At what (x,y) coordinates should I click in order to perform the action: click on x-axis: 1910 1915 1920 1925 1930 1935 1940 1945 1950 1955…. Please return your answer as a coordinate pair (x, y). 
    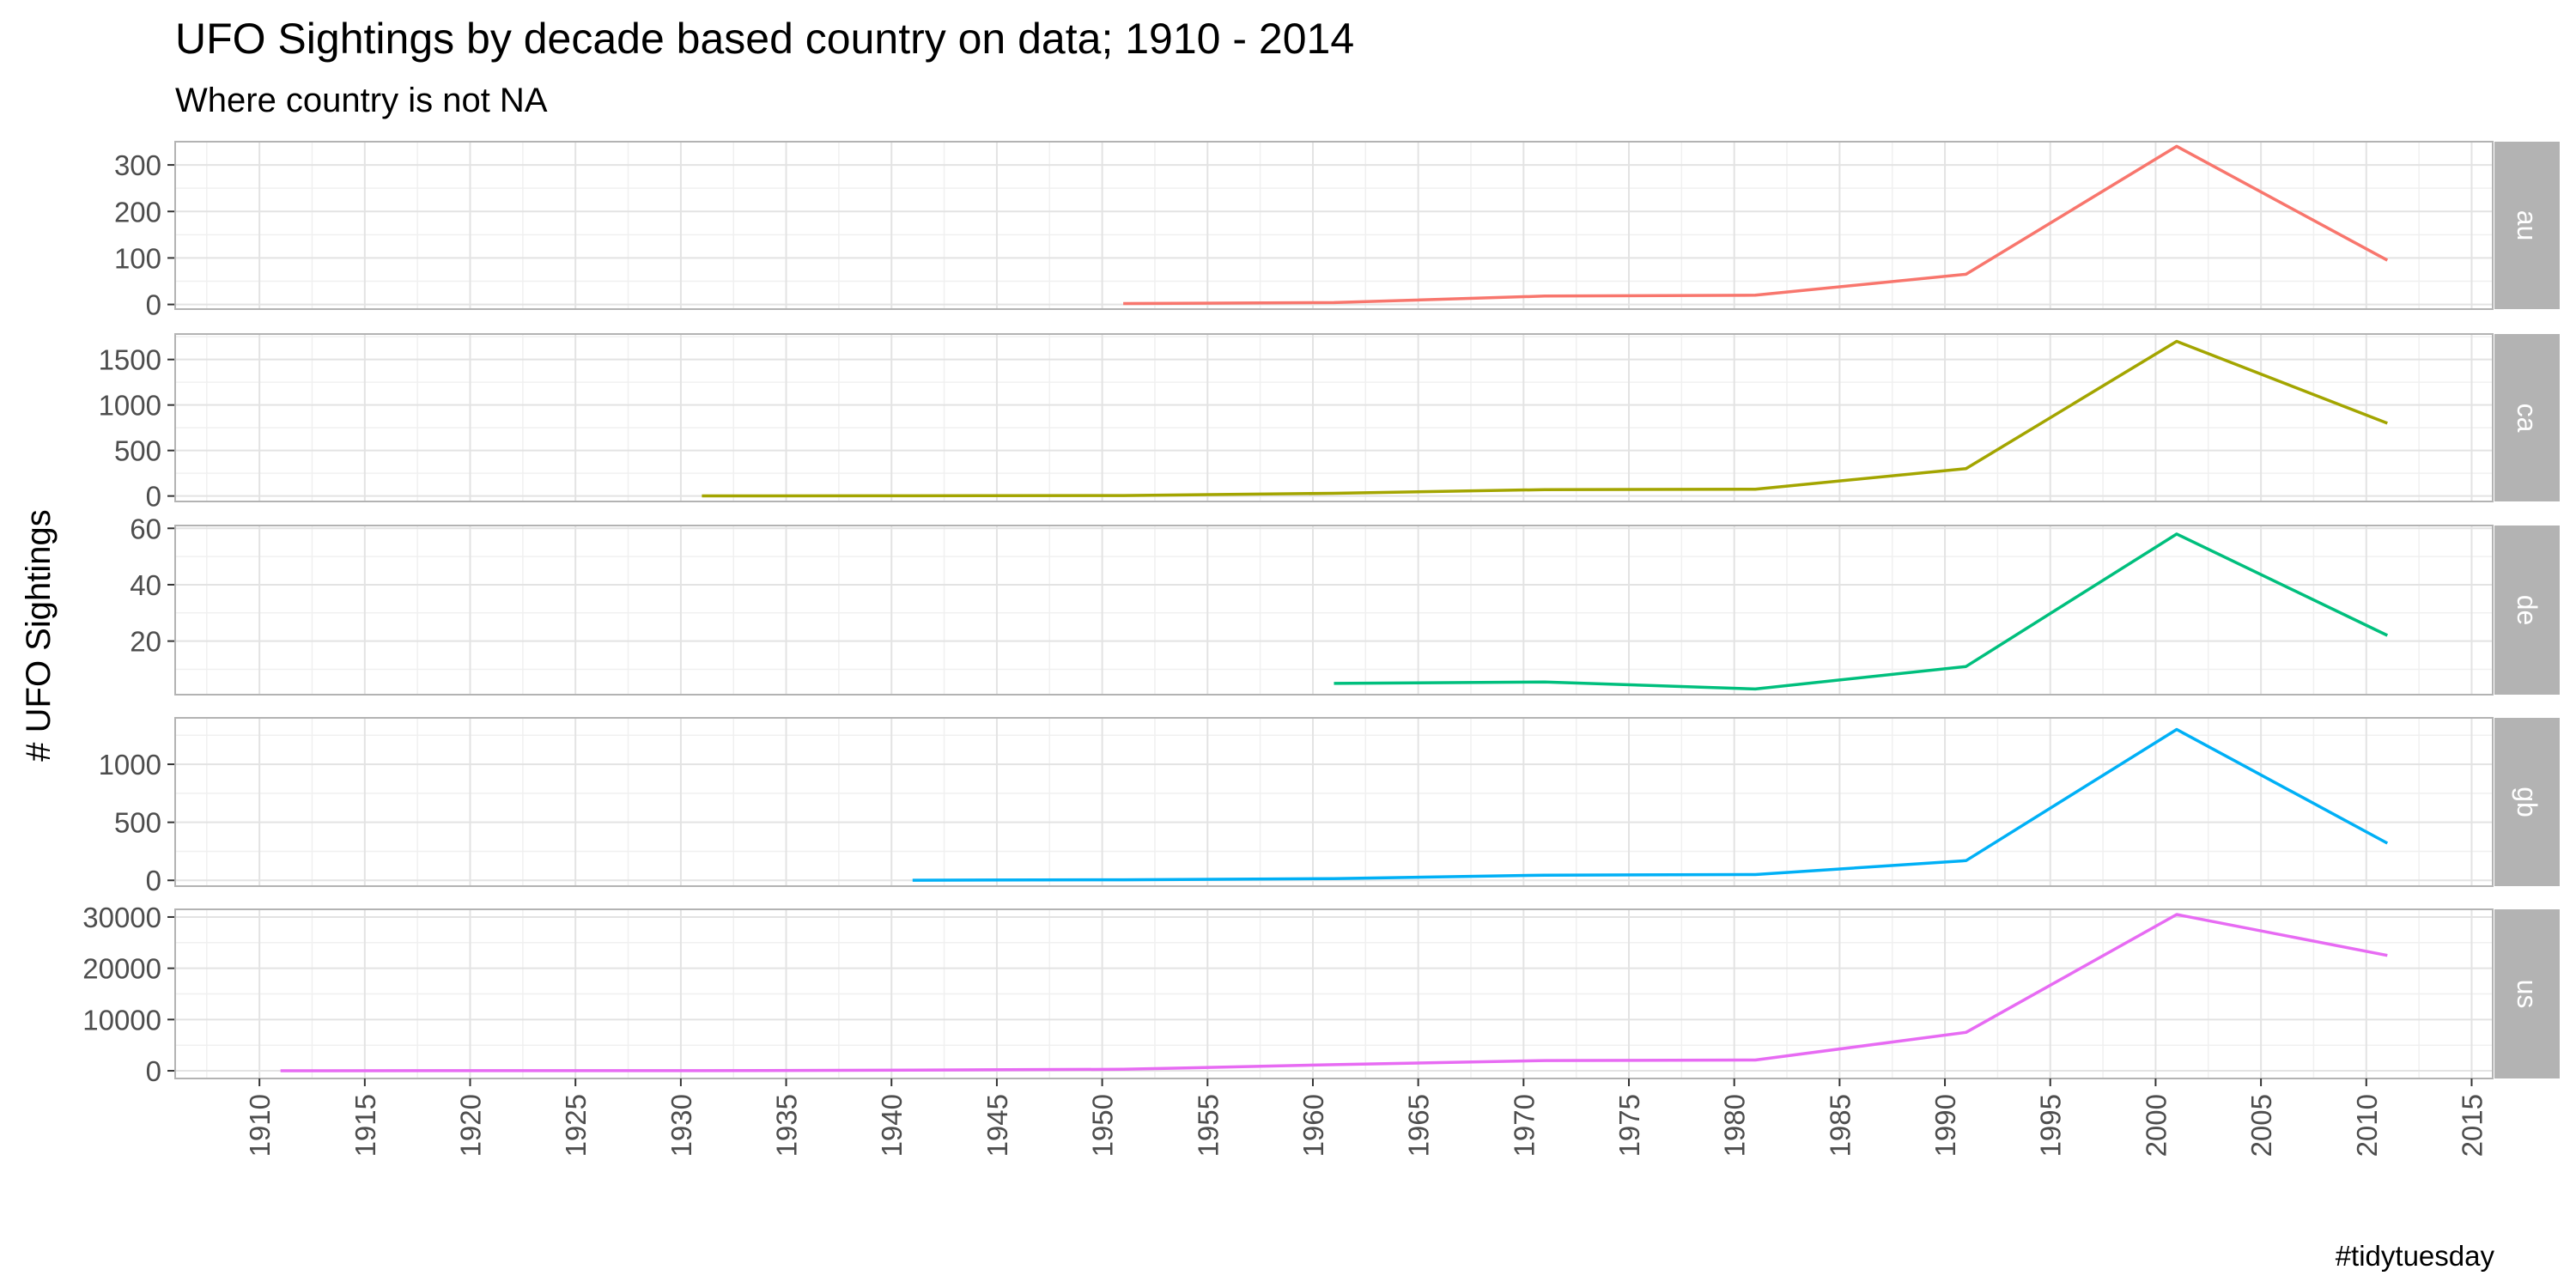
    Looking at the image, I should click on (1366, 1118).